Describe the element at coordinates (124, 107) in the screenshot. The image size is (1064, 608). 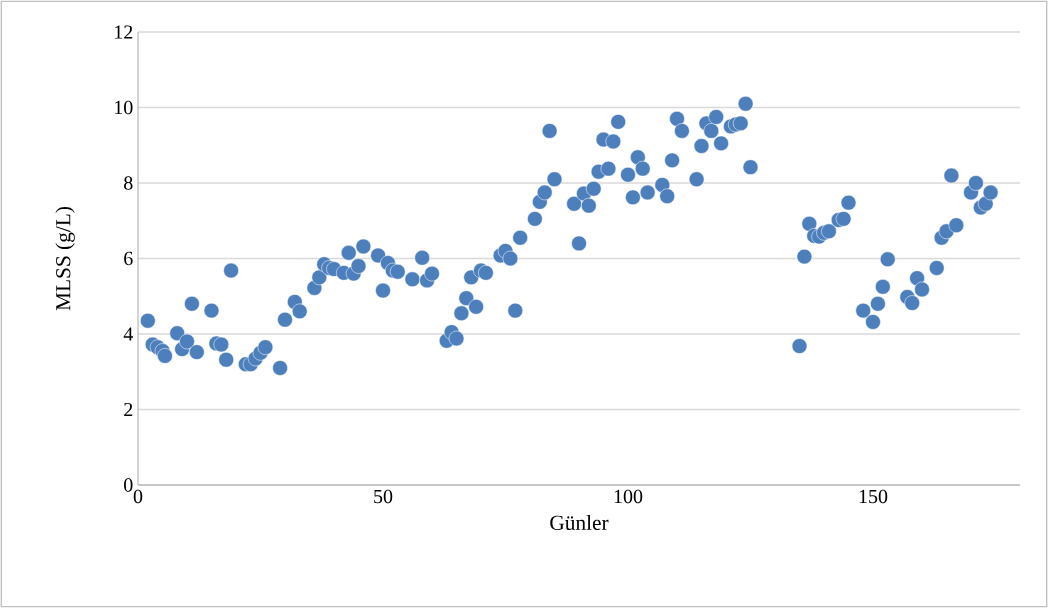
I see `y-tick-label: 10` at that location.